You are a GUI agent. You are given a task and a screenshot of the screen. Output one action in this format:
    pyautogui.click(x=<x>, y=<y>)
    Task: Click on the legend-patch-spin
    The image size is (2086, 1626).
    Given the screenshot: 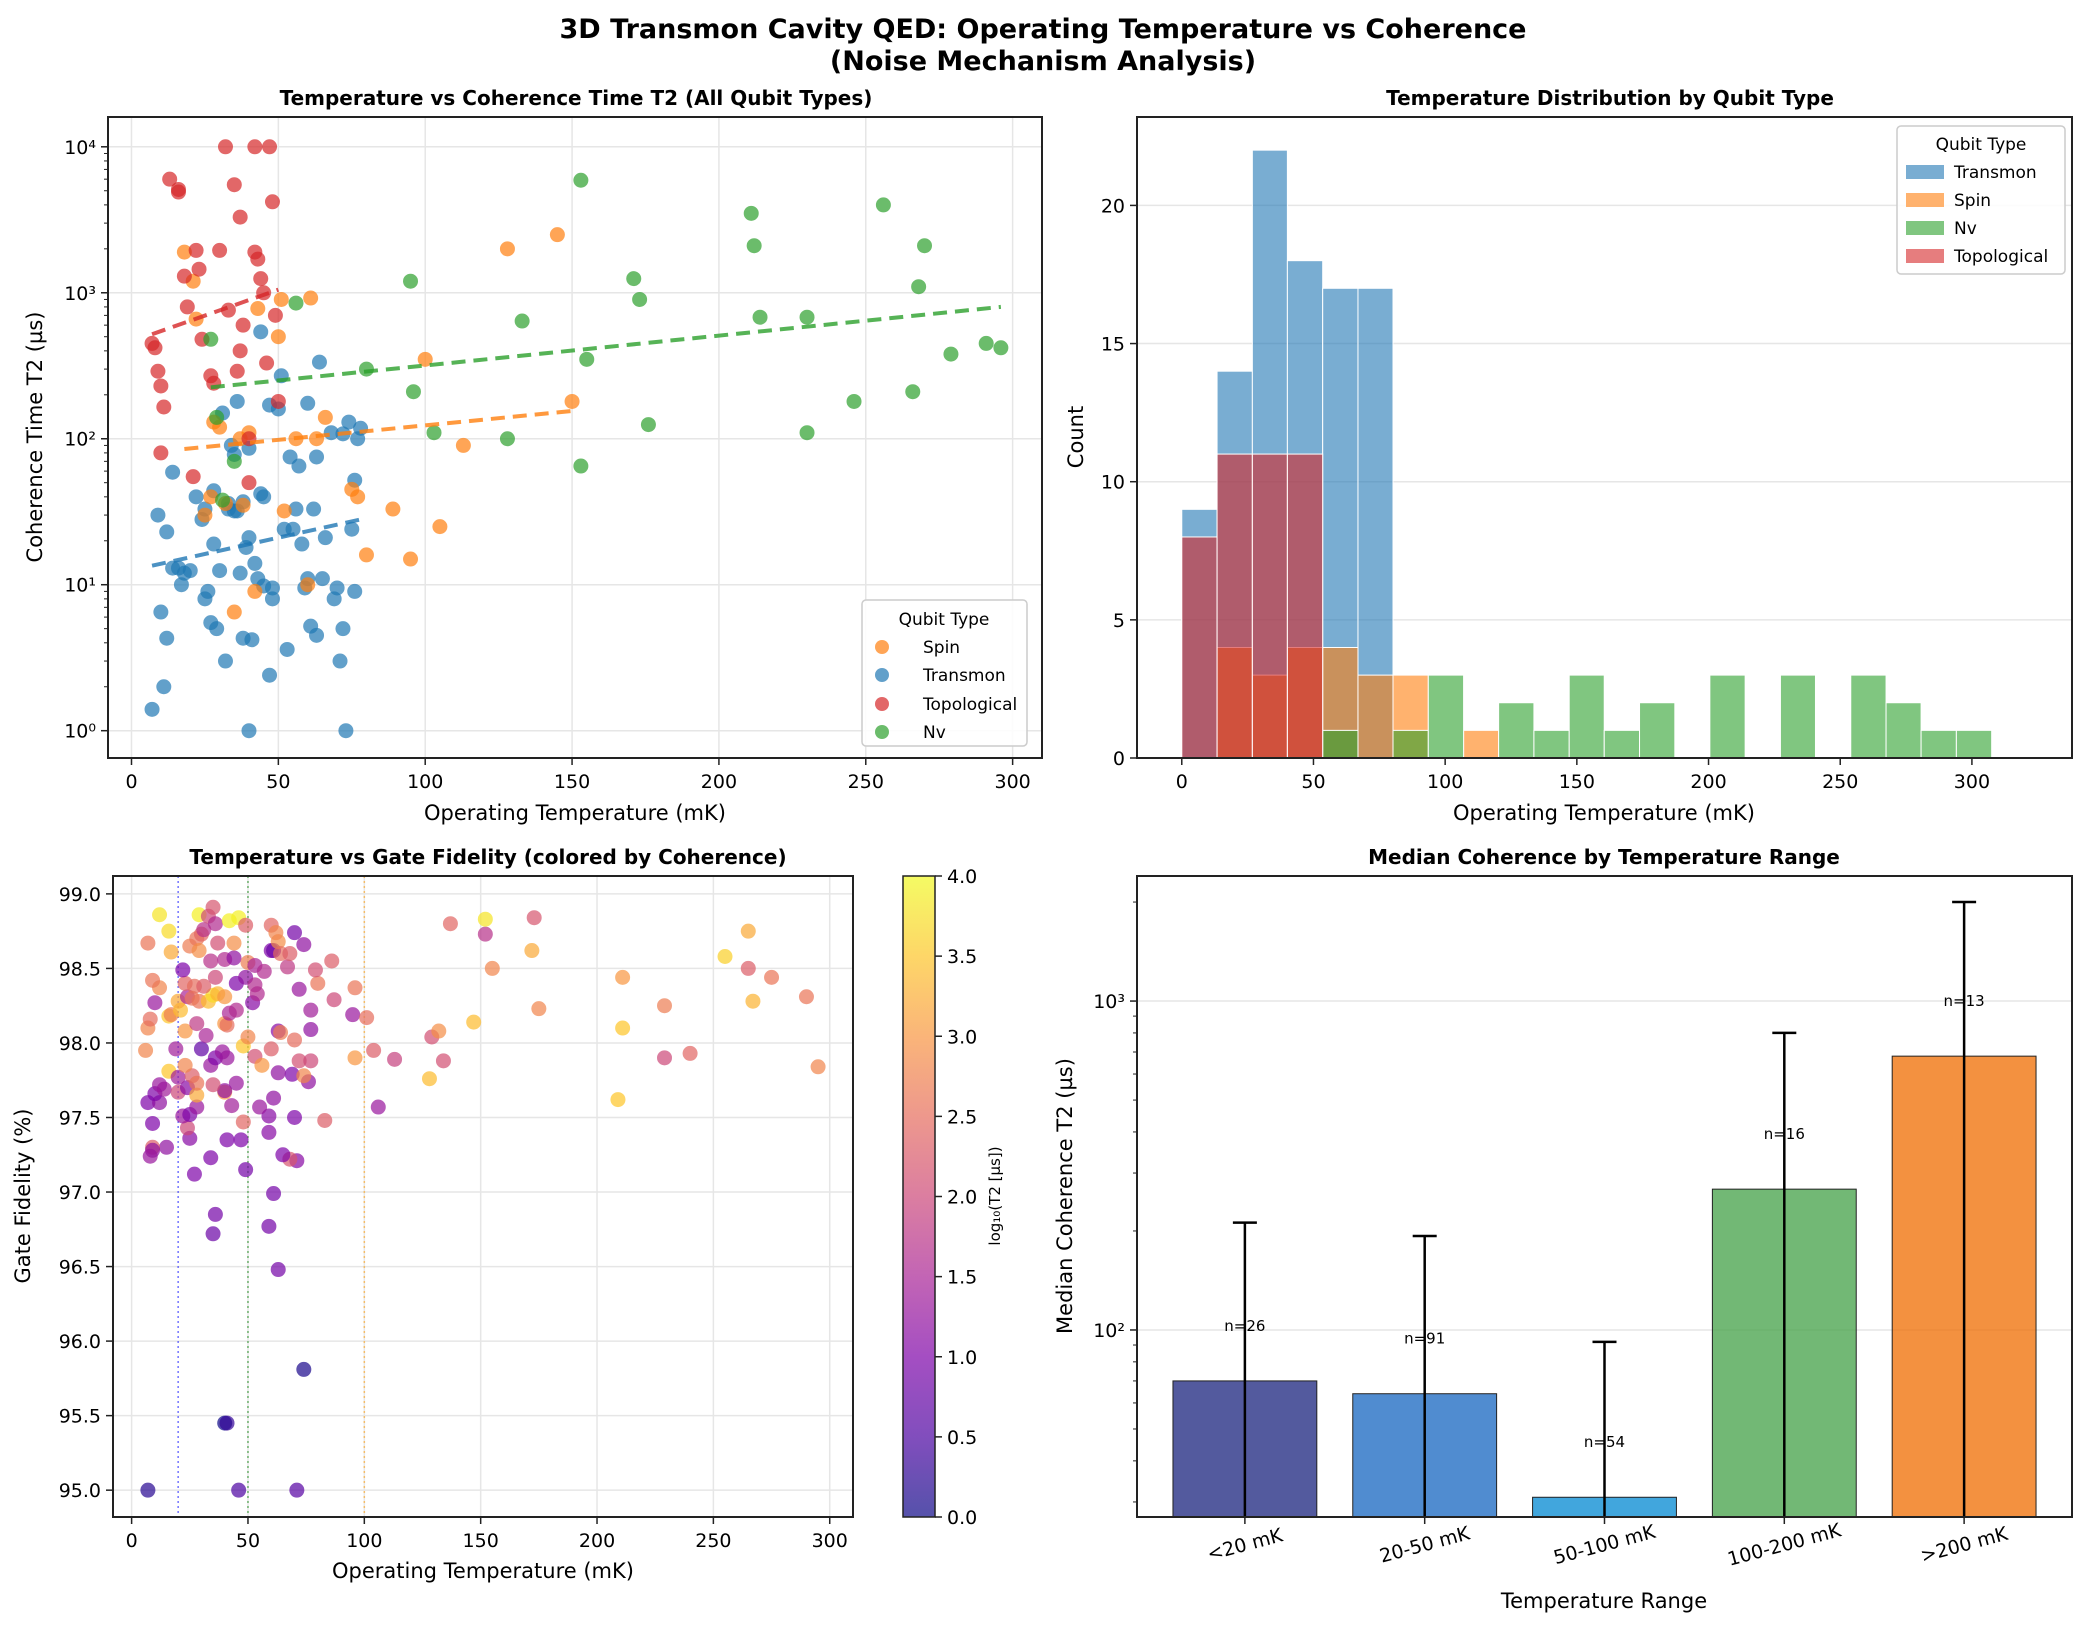 What is the action you would take?
    pyautogui.click(x=1925, y=200)
    